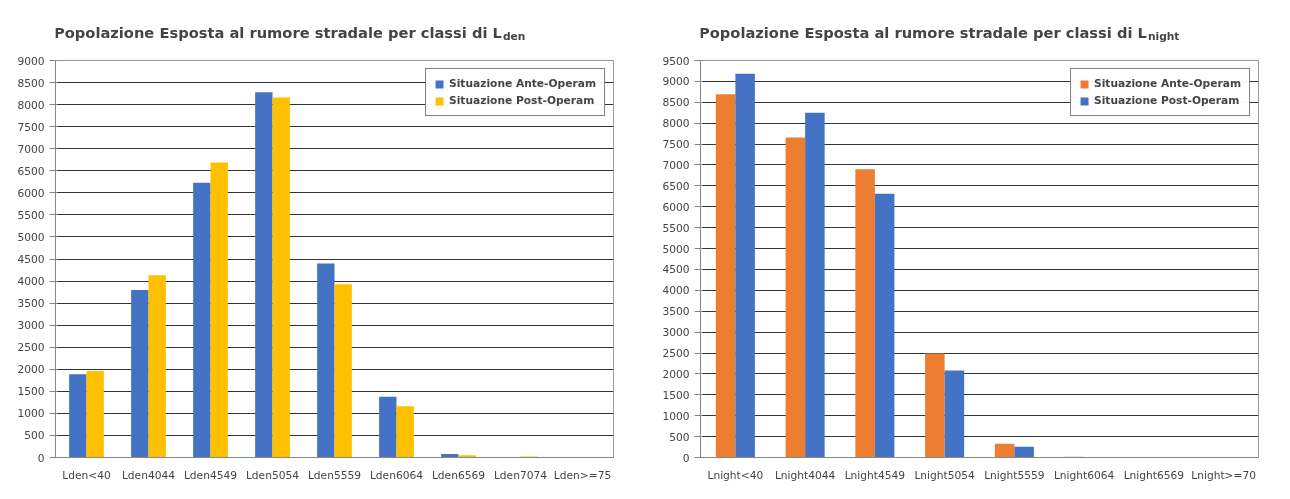 The width and height of the screenshot is (1290, 499). What do you see at coordinates (148, 475) in the screenshot?
I see `x-tick-label: Lden4044` at bounding box center [148, 475].